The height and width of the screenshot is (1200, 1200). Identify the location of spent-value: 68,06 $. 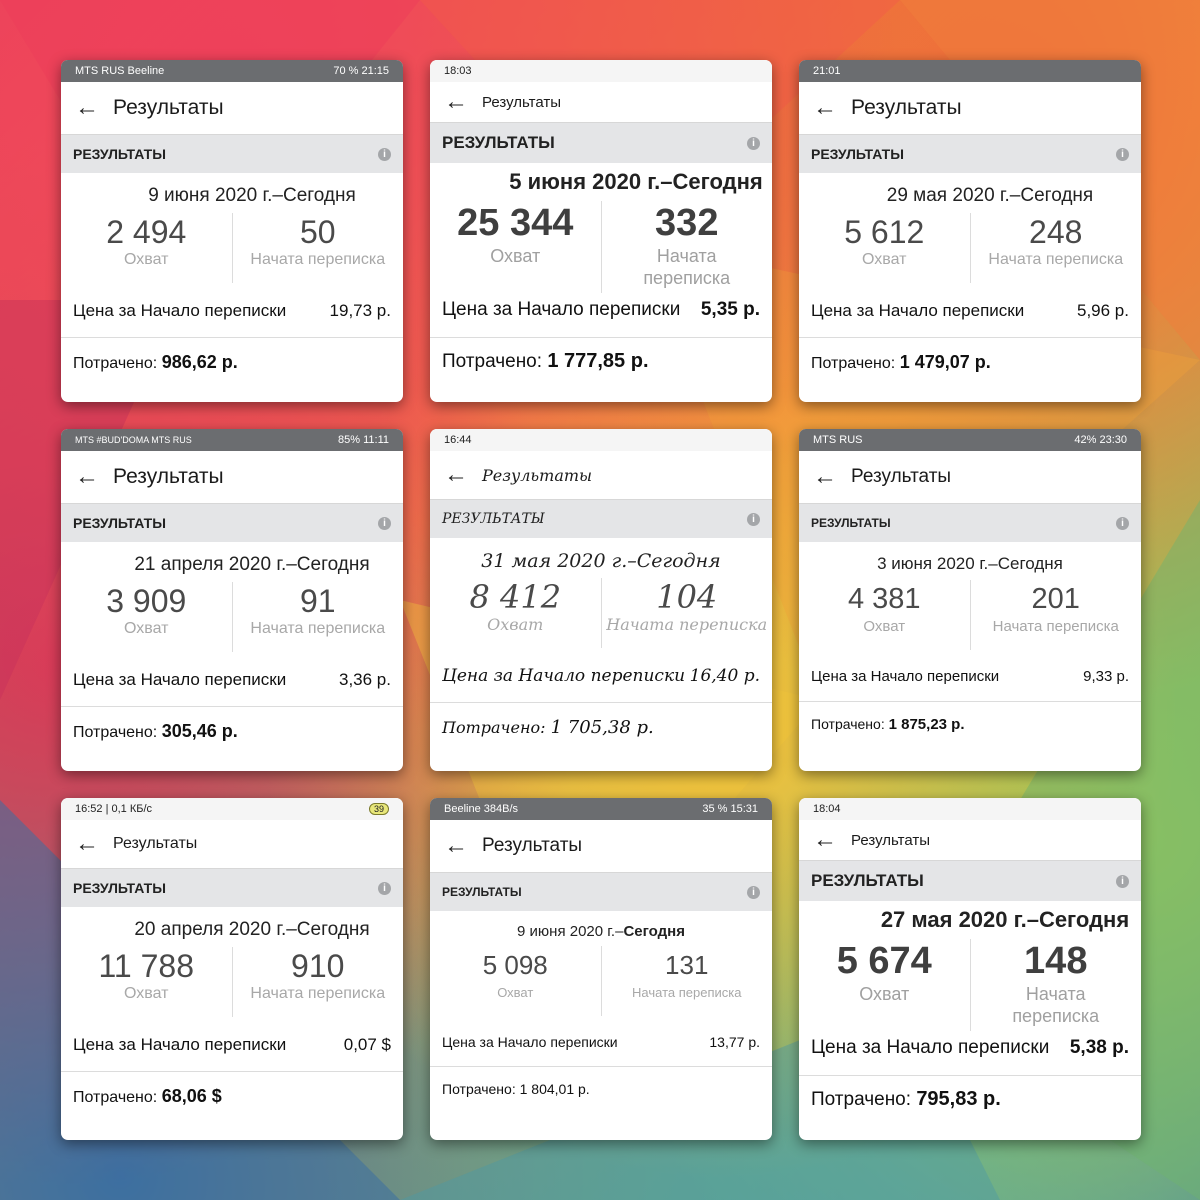
(191, 1096).